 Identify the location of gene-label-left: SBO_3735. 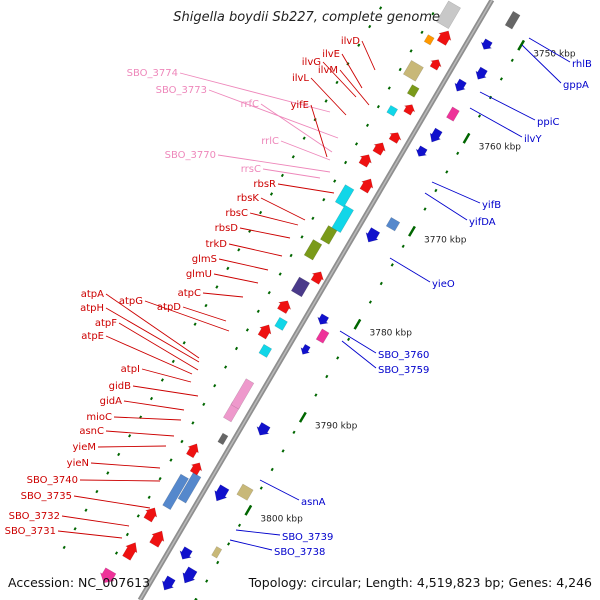
(46, 496).